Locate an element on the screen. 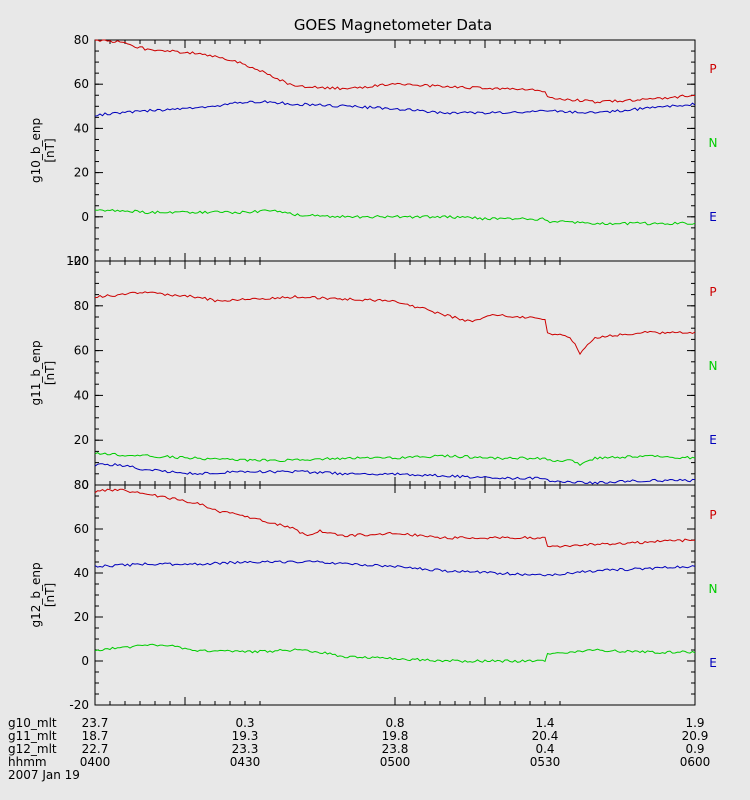 This screenshot has height=800, width=750. footer-row-label: g12_mlt is located at coordinates (32, 749).